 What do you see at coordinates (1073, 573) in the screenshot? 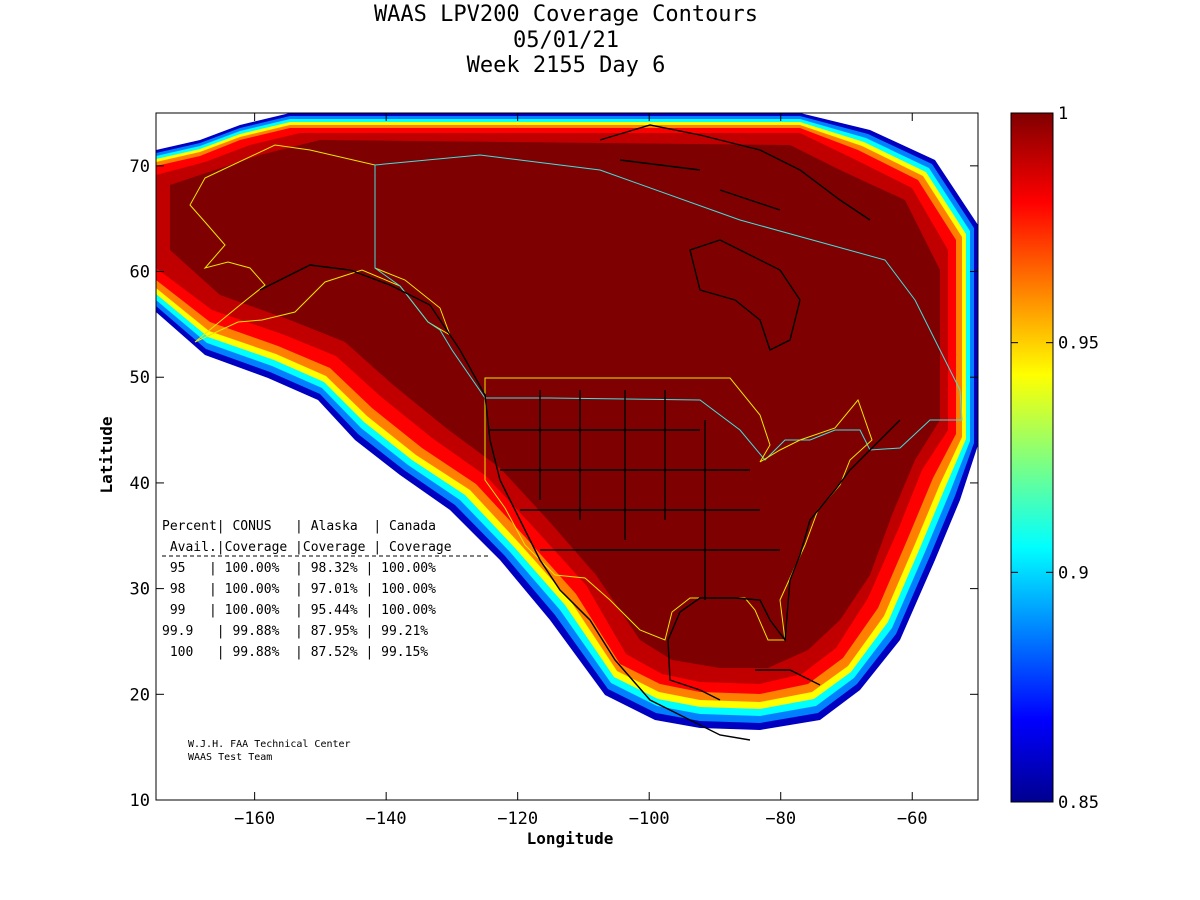
I see `colorbar-tick-label: 0.9` at bounding box center [1073, 573].